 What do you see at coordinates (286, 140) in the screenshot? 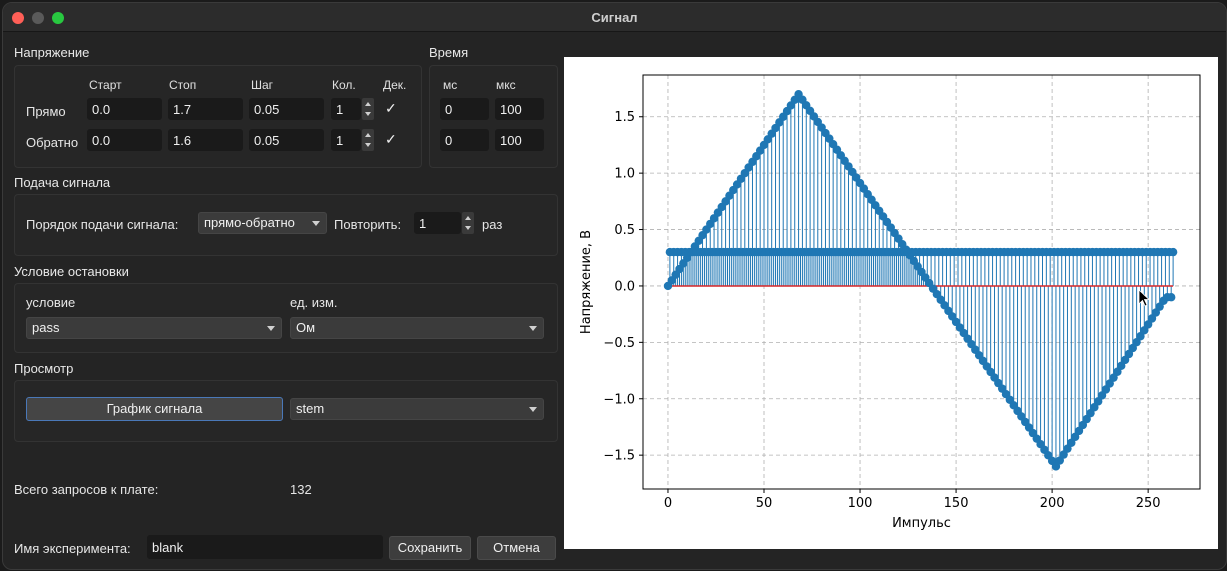
I see `reverse-step-input: 0.05` at bounding box center [286, 140].